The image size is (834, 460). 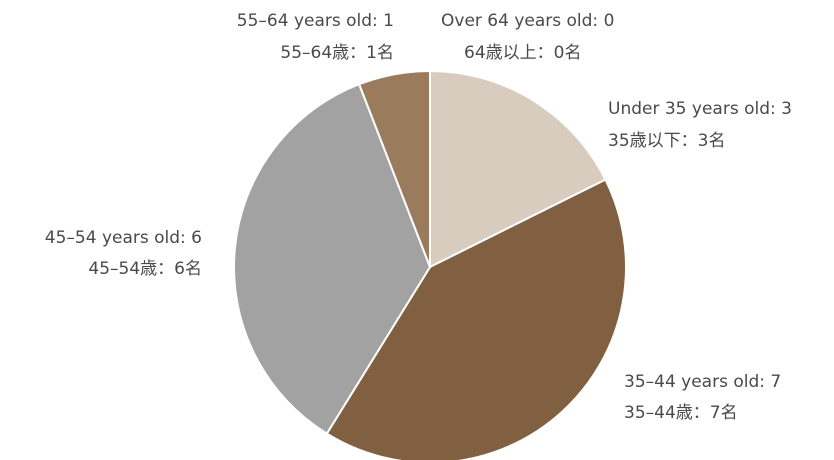 What do you see at coordinates (702, 382) in the screenshot?
I see `label-35-44-en: 35–44 years old: 7` at bounding box center [702, 382].